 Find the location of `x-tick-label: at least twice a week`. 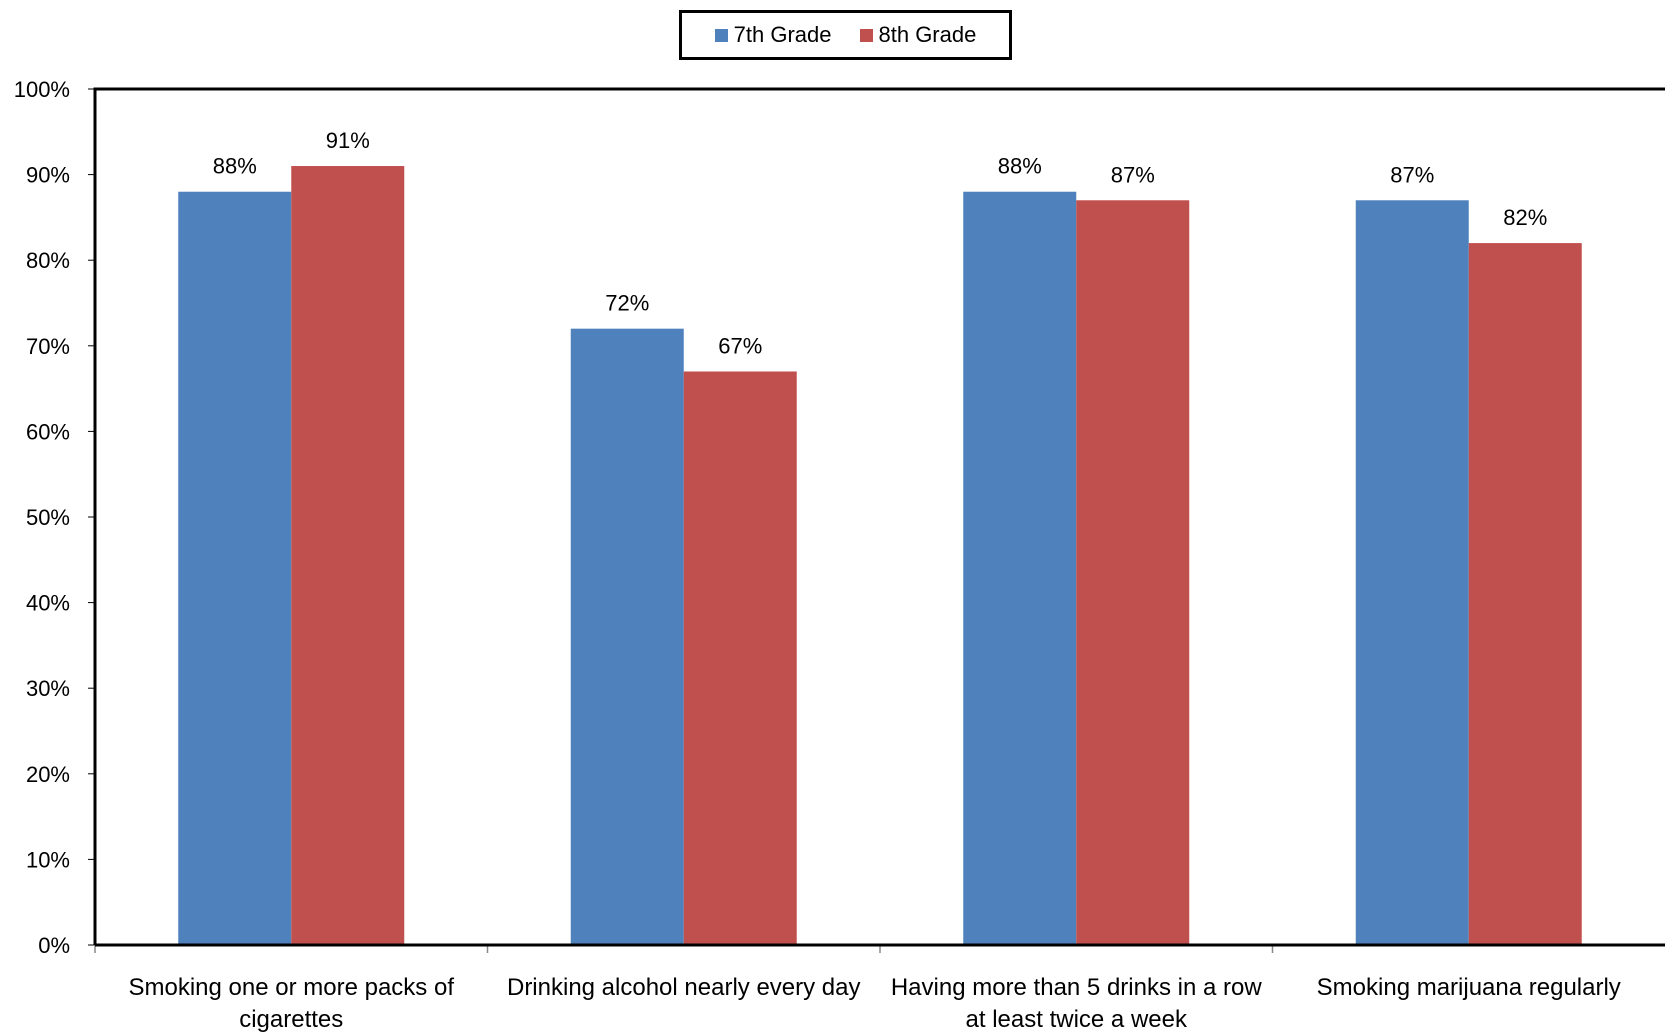

x-tick-label: at least twice a week is located at coordinates (1077, 1019).